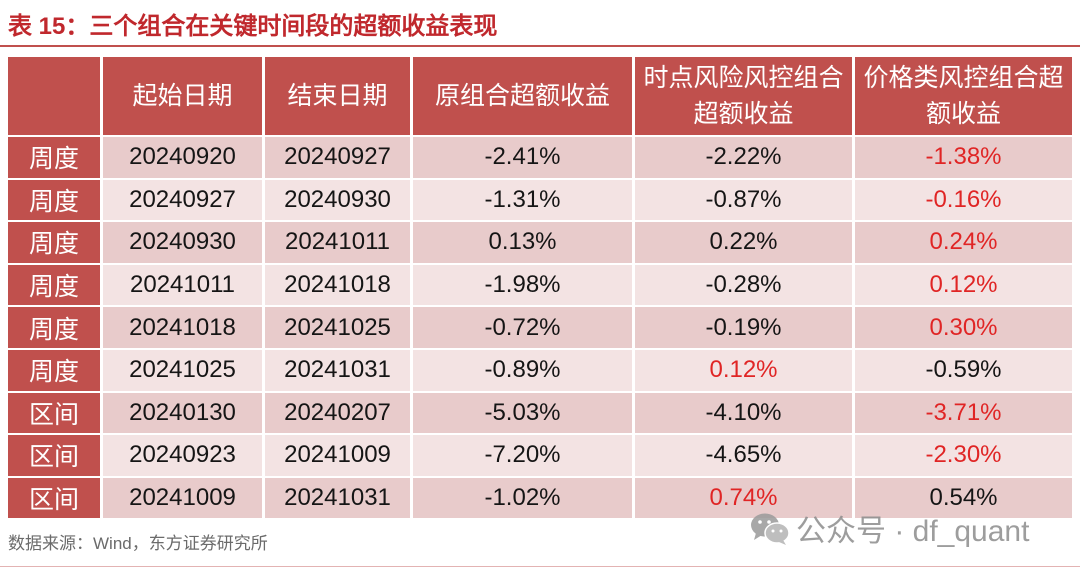 This screenshot has height=572, width=1080. Describe the element at coordinates (138, 543) in the screenshot. I see `data-source-note: 数据来源：Wind，东方证券研究所` at that location.